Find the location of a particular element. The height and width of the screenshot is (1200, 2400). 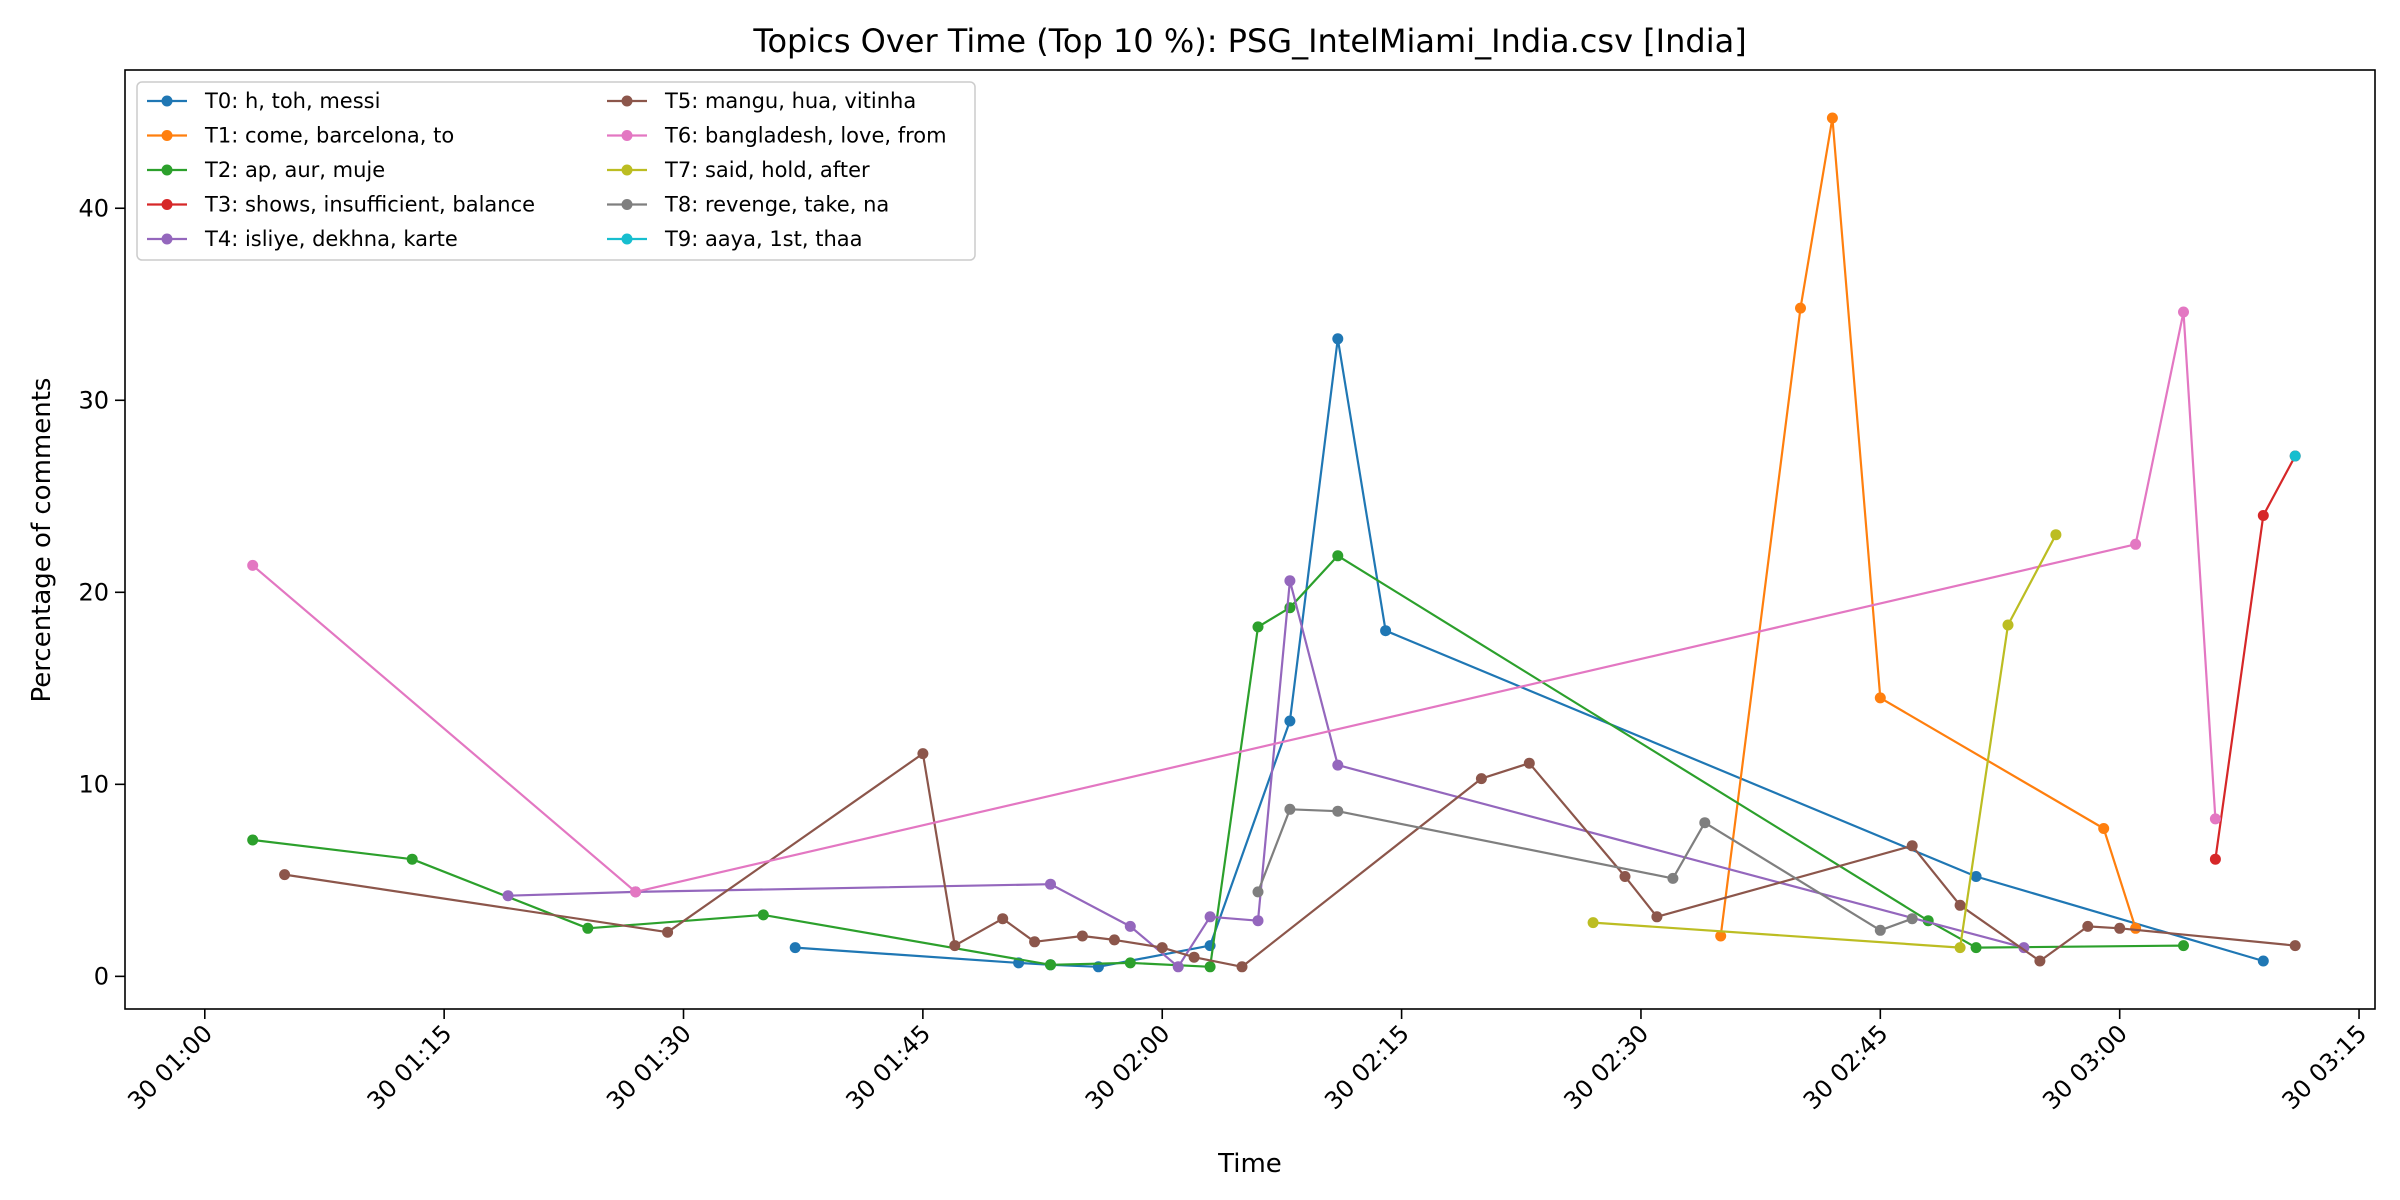

series-t9 is located at coordinates (2295, 456).